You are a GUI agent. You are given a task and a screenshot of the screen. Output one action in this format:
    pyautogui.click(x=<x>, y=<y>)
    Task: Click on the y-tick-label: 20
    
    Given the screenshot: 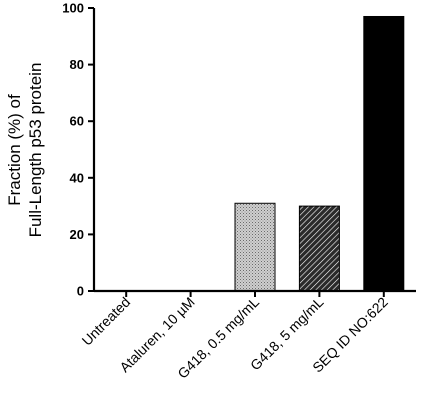 What is the action you would take?
    pyautogui.click(x=77, y=234)
    